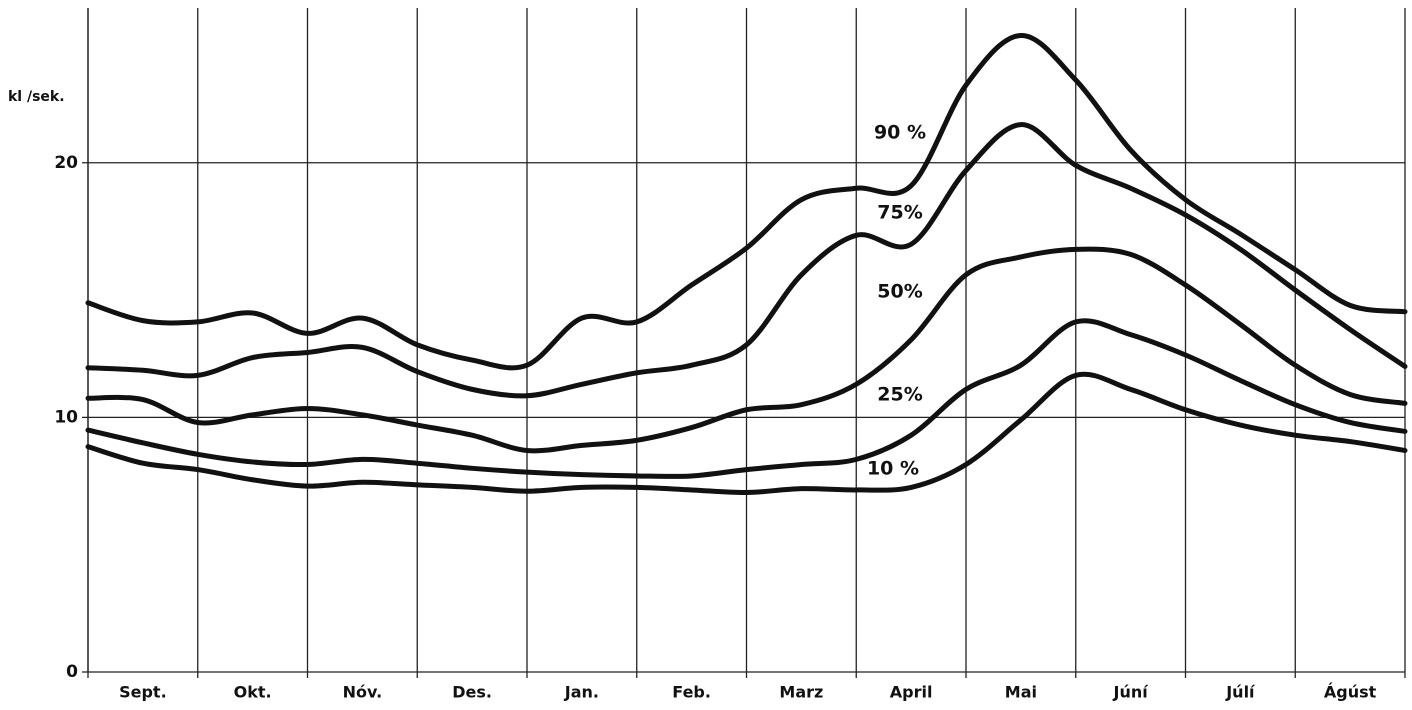 This screenshot has height=710, width=1412. What do you see at coordinates (801, 692) in the screenshot?
I see `x-tick-label: Marz` at bounding box center [801, 692].